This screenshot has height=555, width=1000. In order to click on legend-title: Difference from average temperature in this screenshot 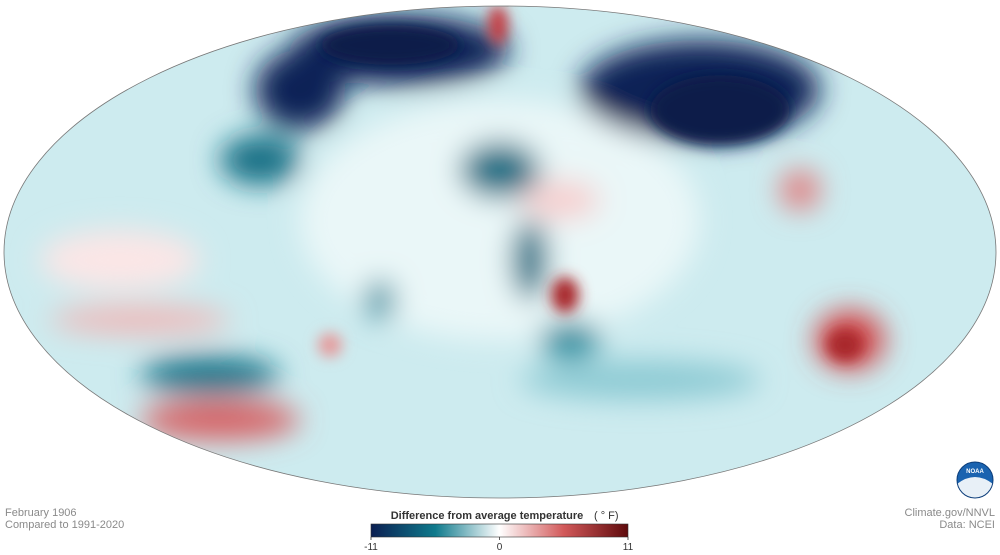, I will do `click(487, 516)`.